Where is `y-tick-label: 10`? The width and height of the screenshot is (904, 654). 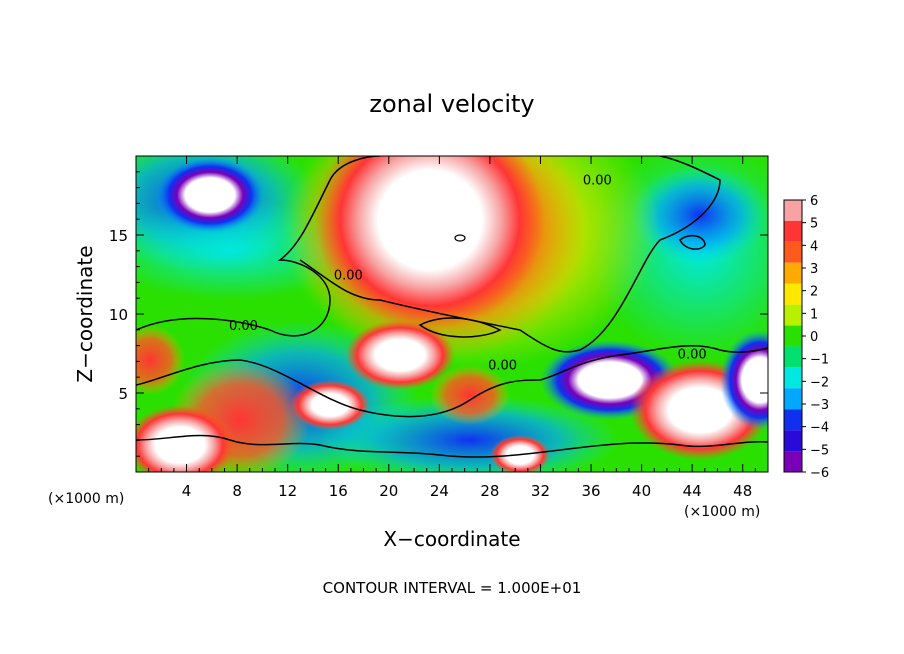 y-tick-label: 10 is located at coordinates (118, 315).